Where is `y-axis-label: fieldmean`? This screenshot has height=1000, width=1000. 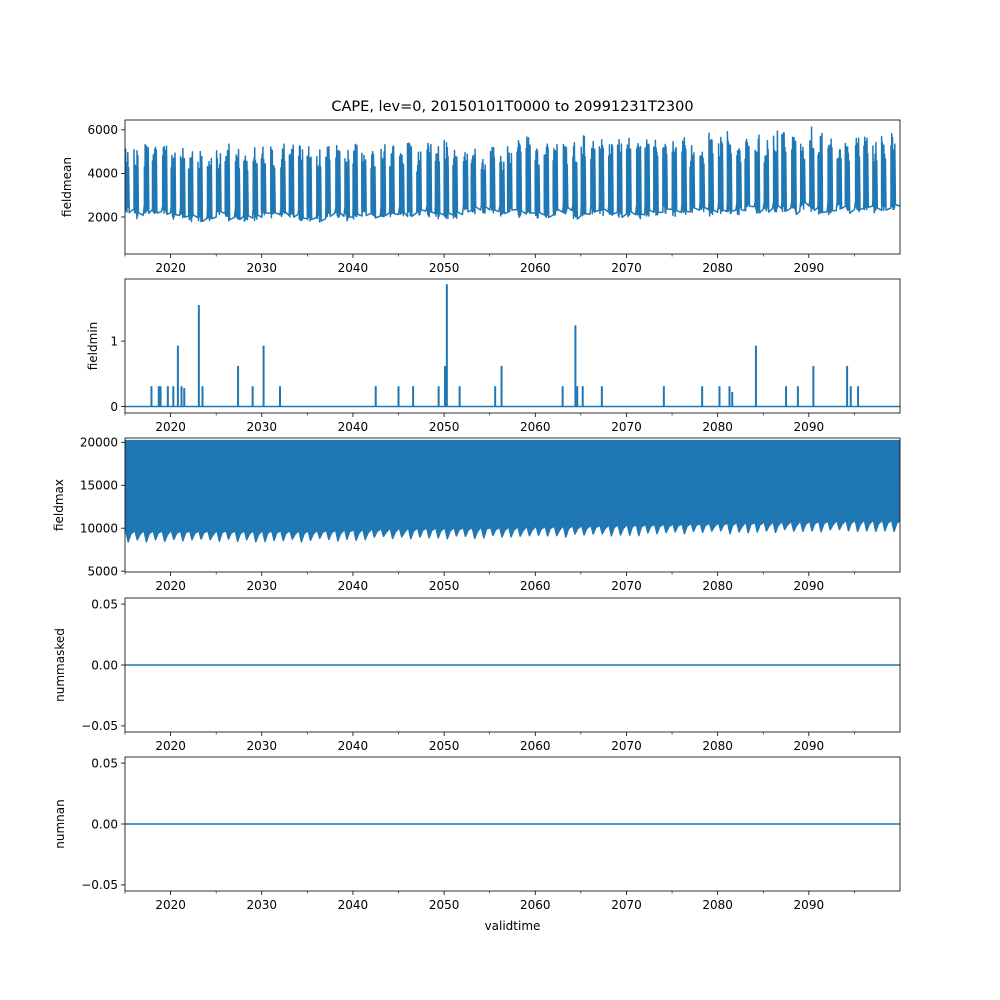 y-axis-label: fieldmean is located at coordinates (67, 187).